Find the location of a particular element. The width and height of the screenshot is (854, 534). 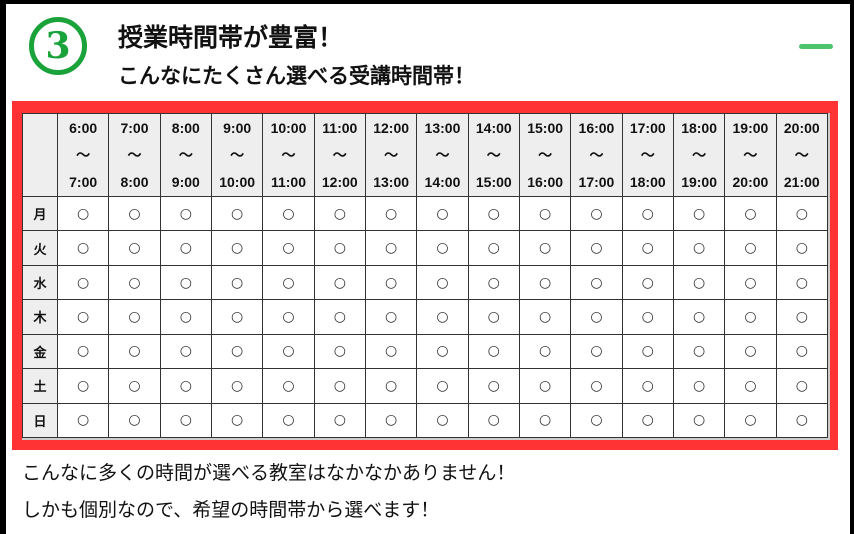

body-text-line: こんなに多くの時間が選べる教室はなかなかありません！ is located at coordinates (269, 473).